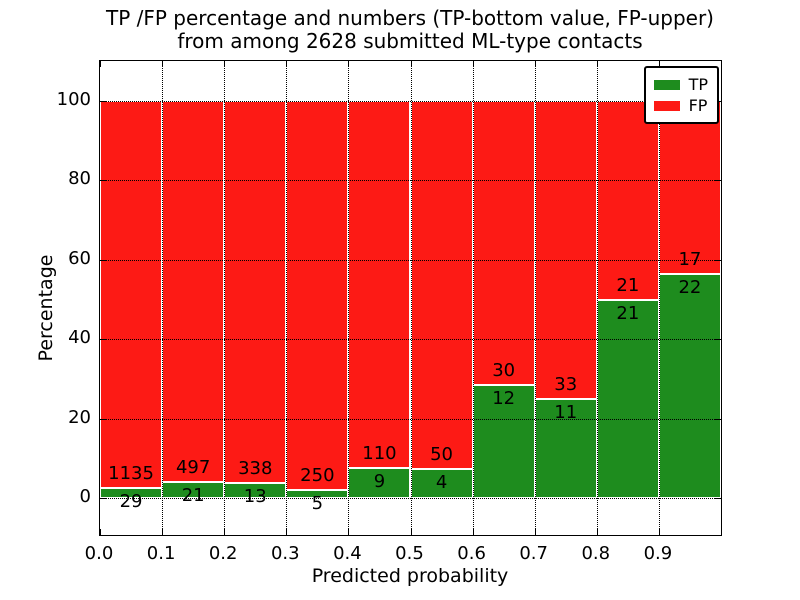  What do you see at coordinates (628, 285) in the screenshot?
I see `fp-count-label: 21` at bounding box center [628, 285].